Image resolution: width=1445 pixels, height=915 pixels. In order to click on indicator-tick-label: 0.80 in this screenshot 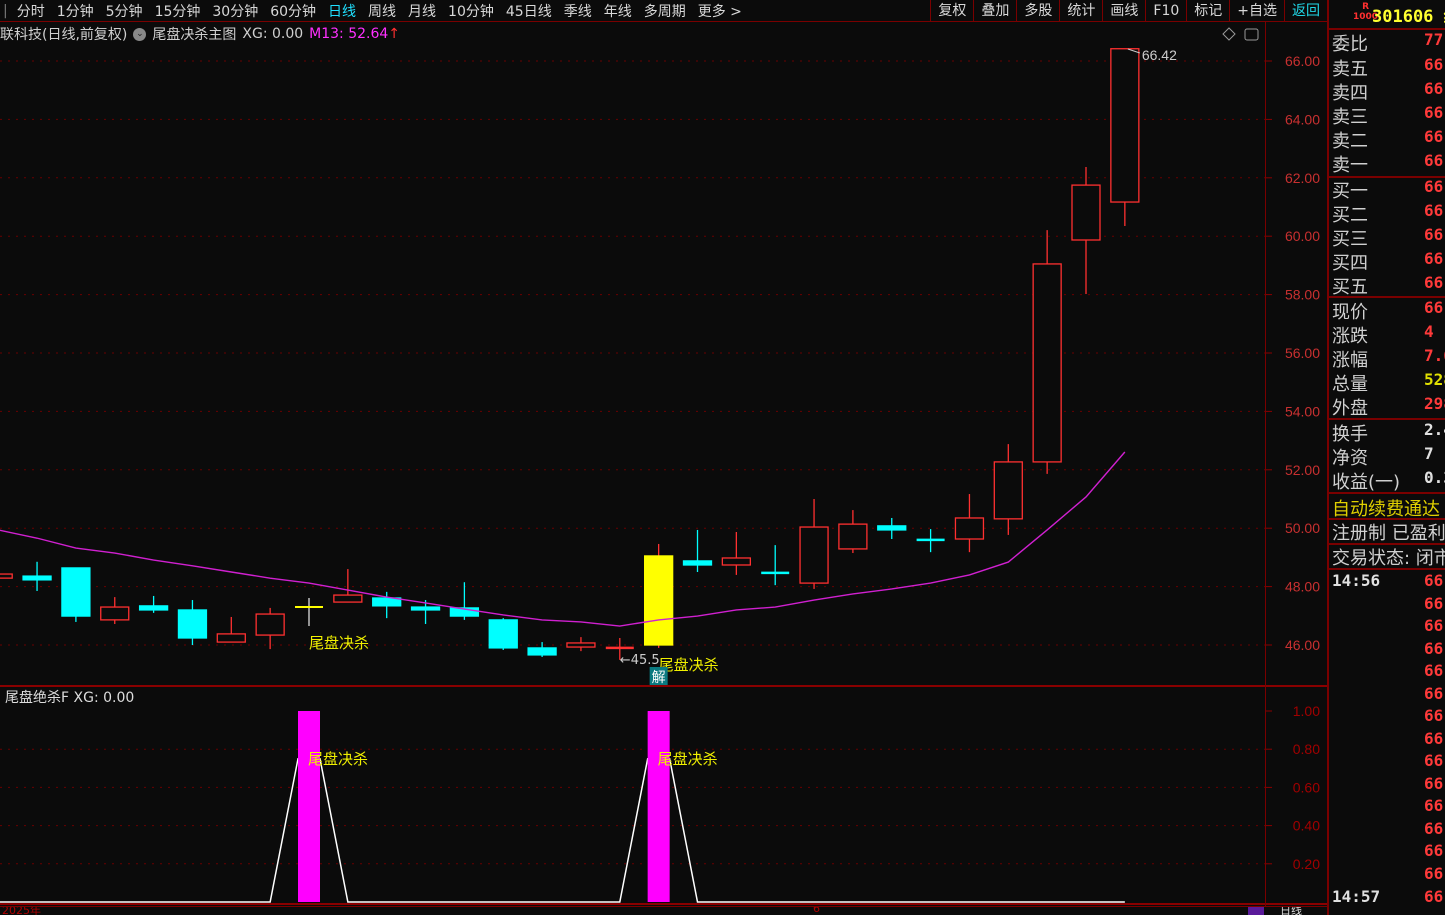, I will do `click(1306, 749)`.